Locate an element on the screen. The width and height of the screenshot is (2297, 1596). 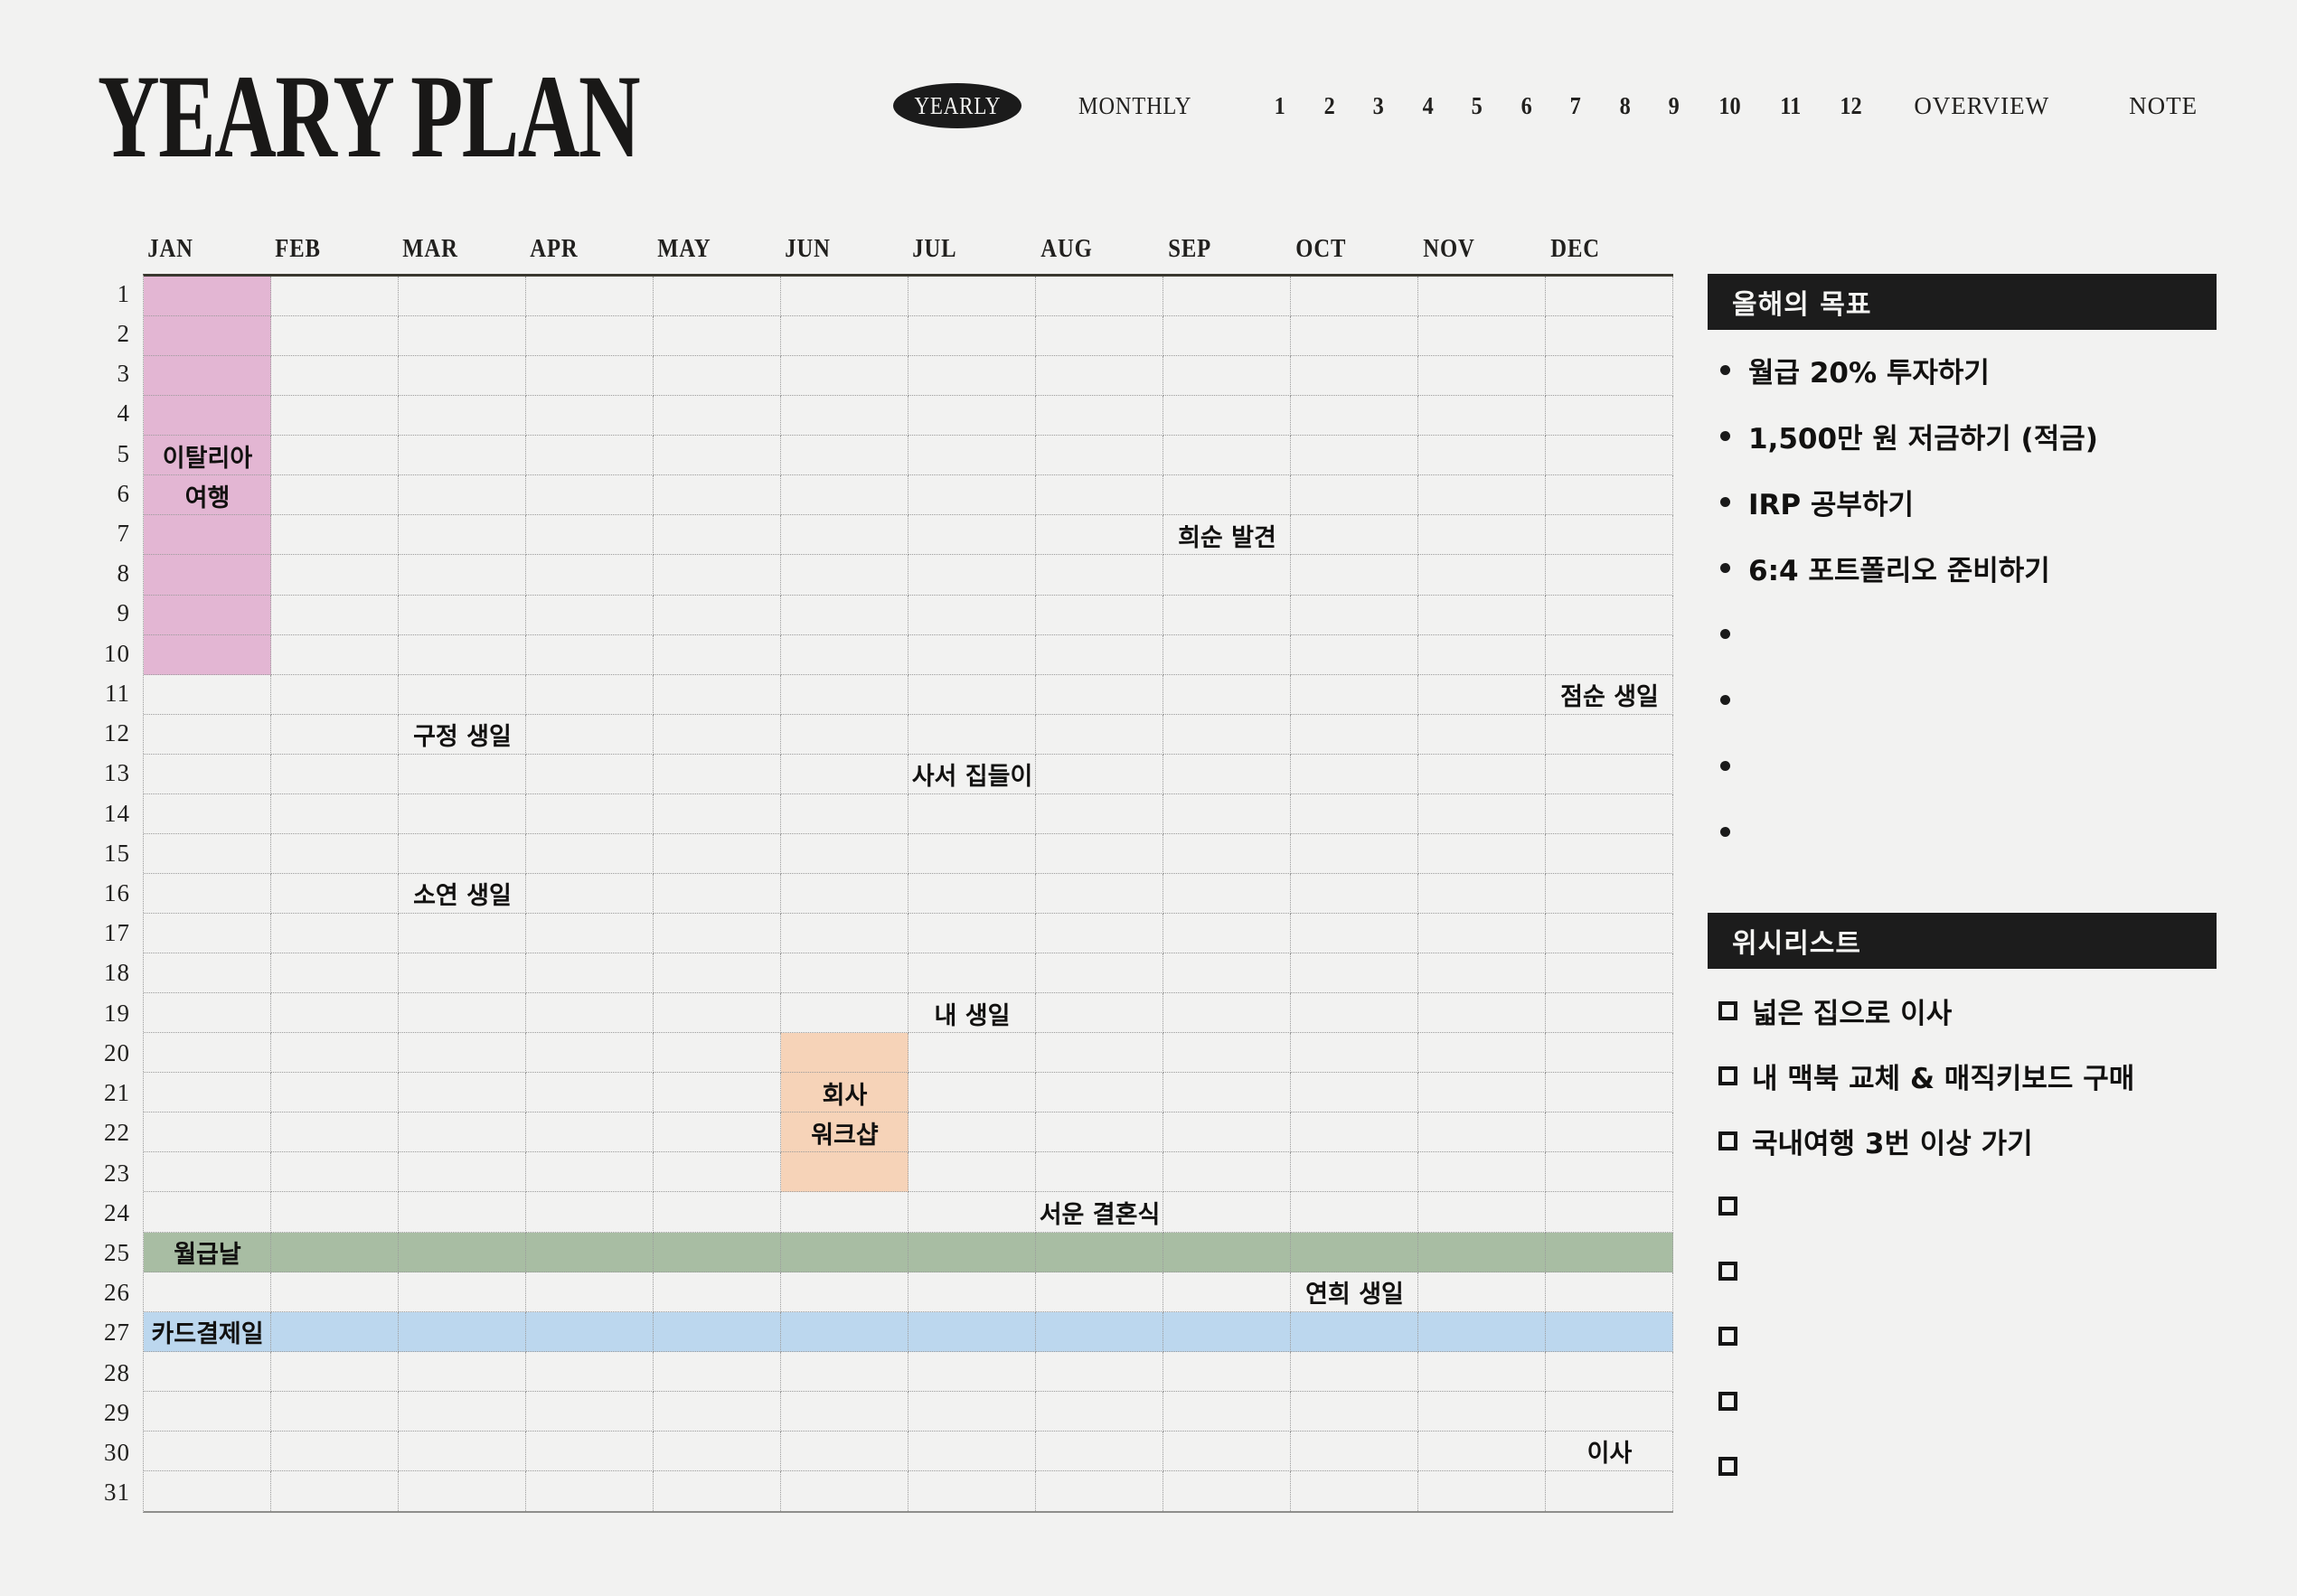
event-label: 희순 발견 is located at coordinates (1227, 537).